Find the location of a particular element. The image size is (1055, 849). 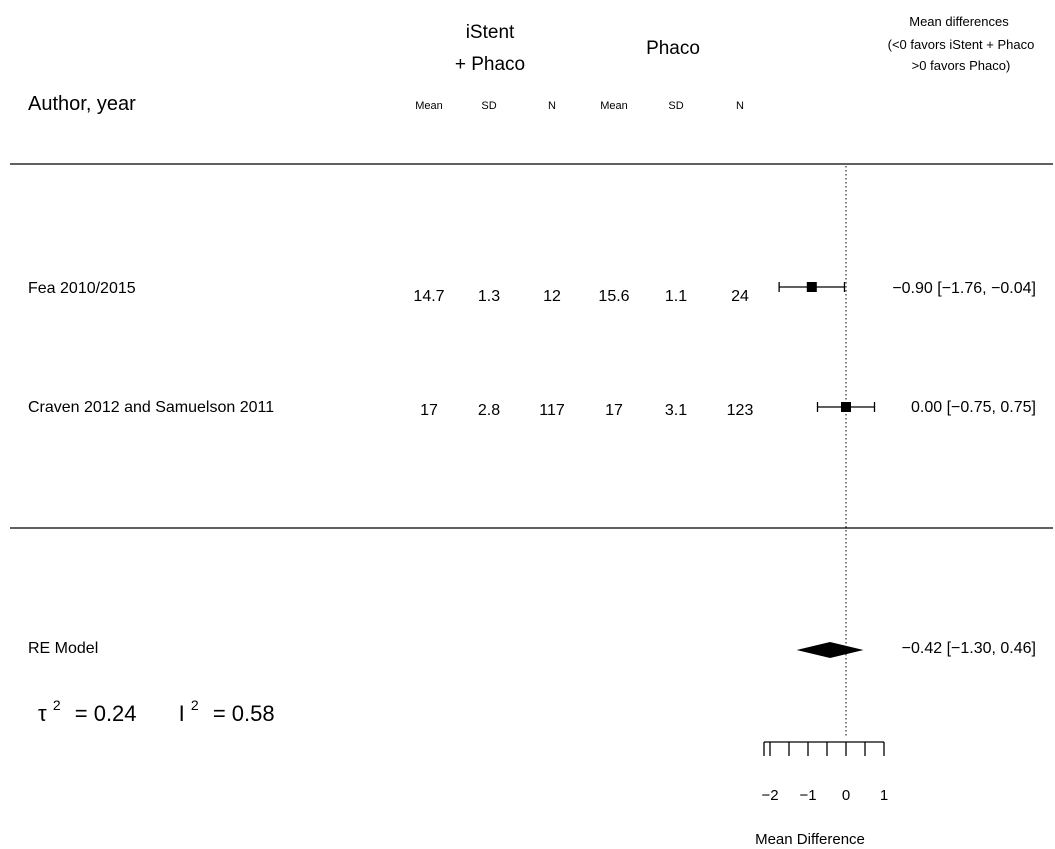

subcol-phaco-n: N is located at coordinates (740, 106).